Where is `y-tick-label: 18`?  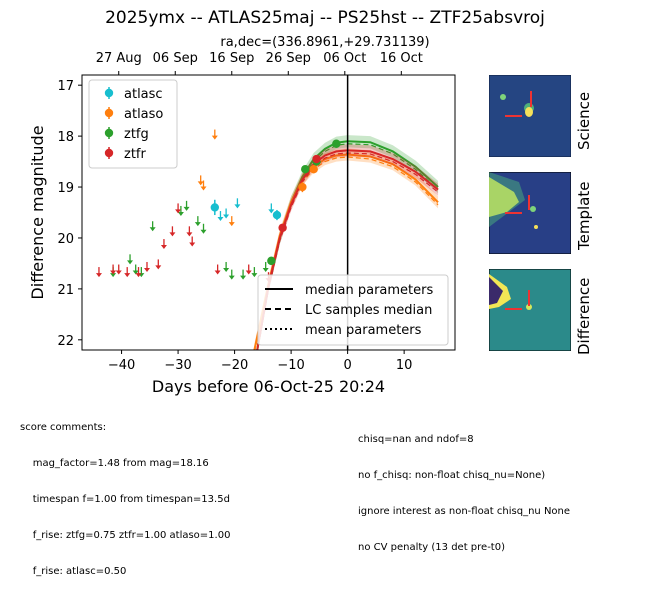 y-tick-label: 18 is located at coordinates (65, 137).